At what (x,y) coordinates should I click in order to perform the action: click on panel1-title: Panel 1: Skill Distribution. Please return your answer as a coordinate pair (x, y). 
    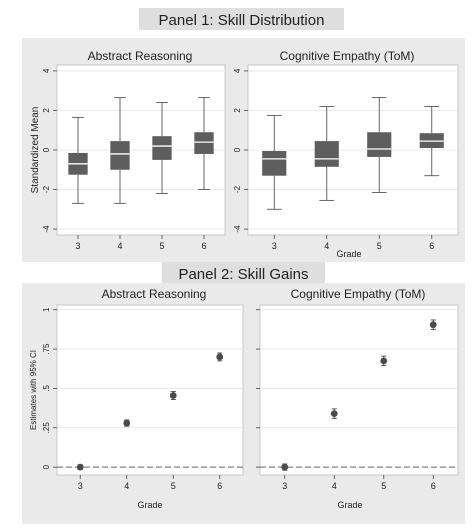
    Looking at the image, I should click on (242, 20).